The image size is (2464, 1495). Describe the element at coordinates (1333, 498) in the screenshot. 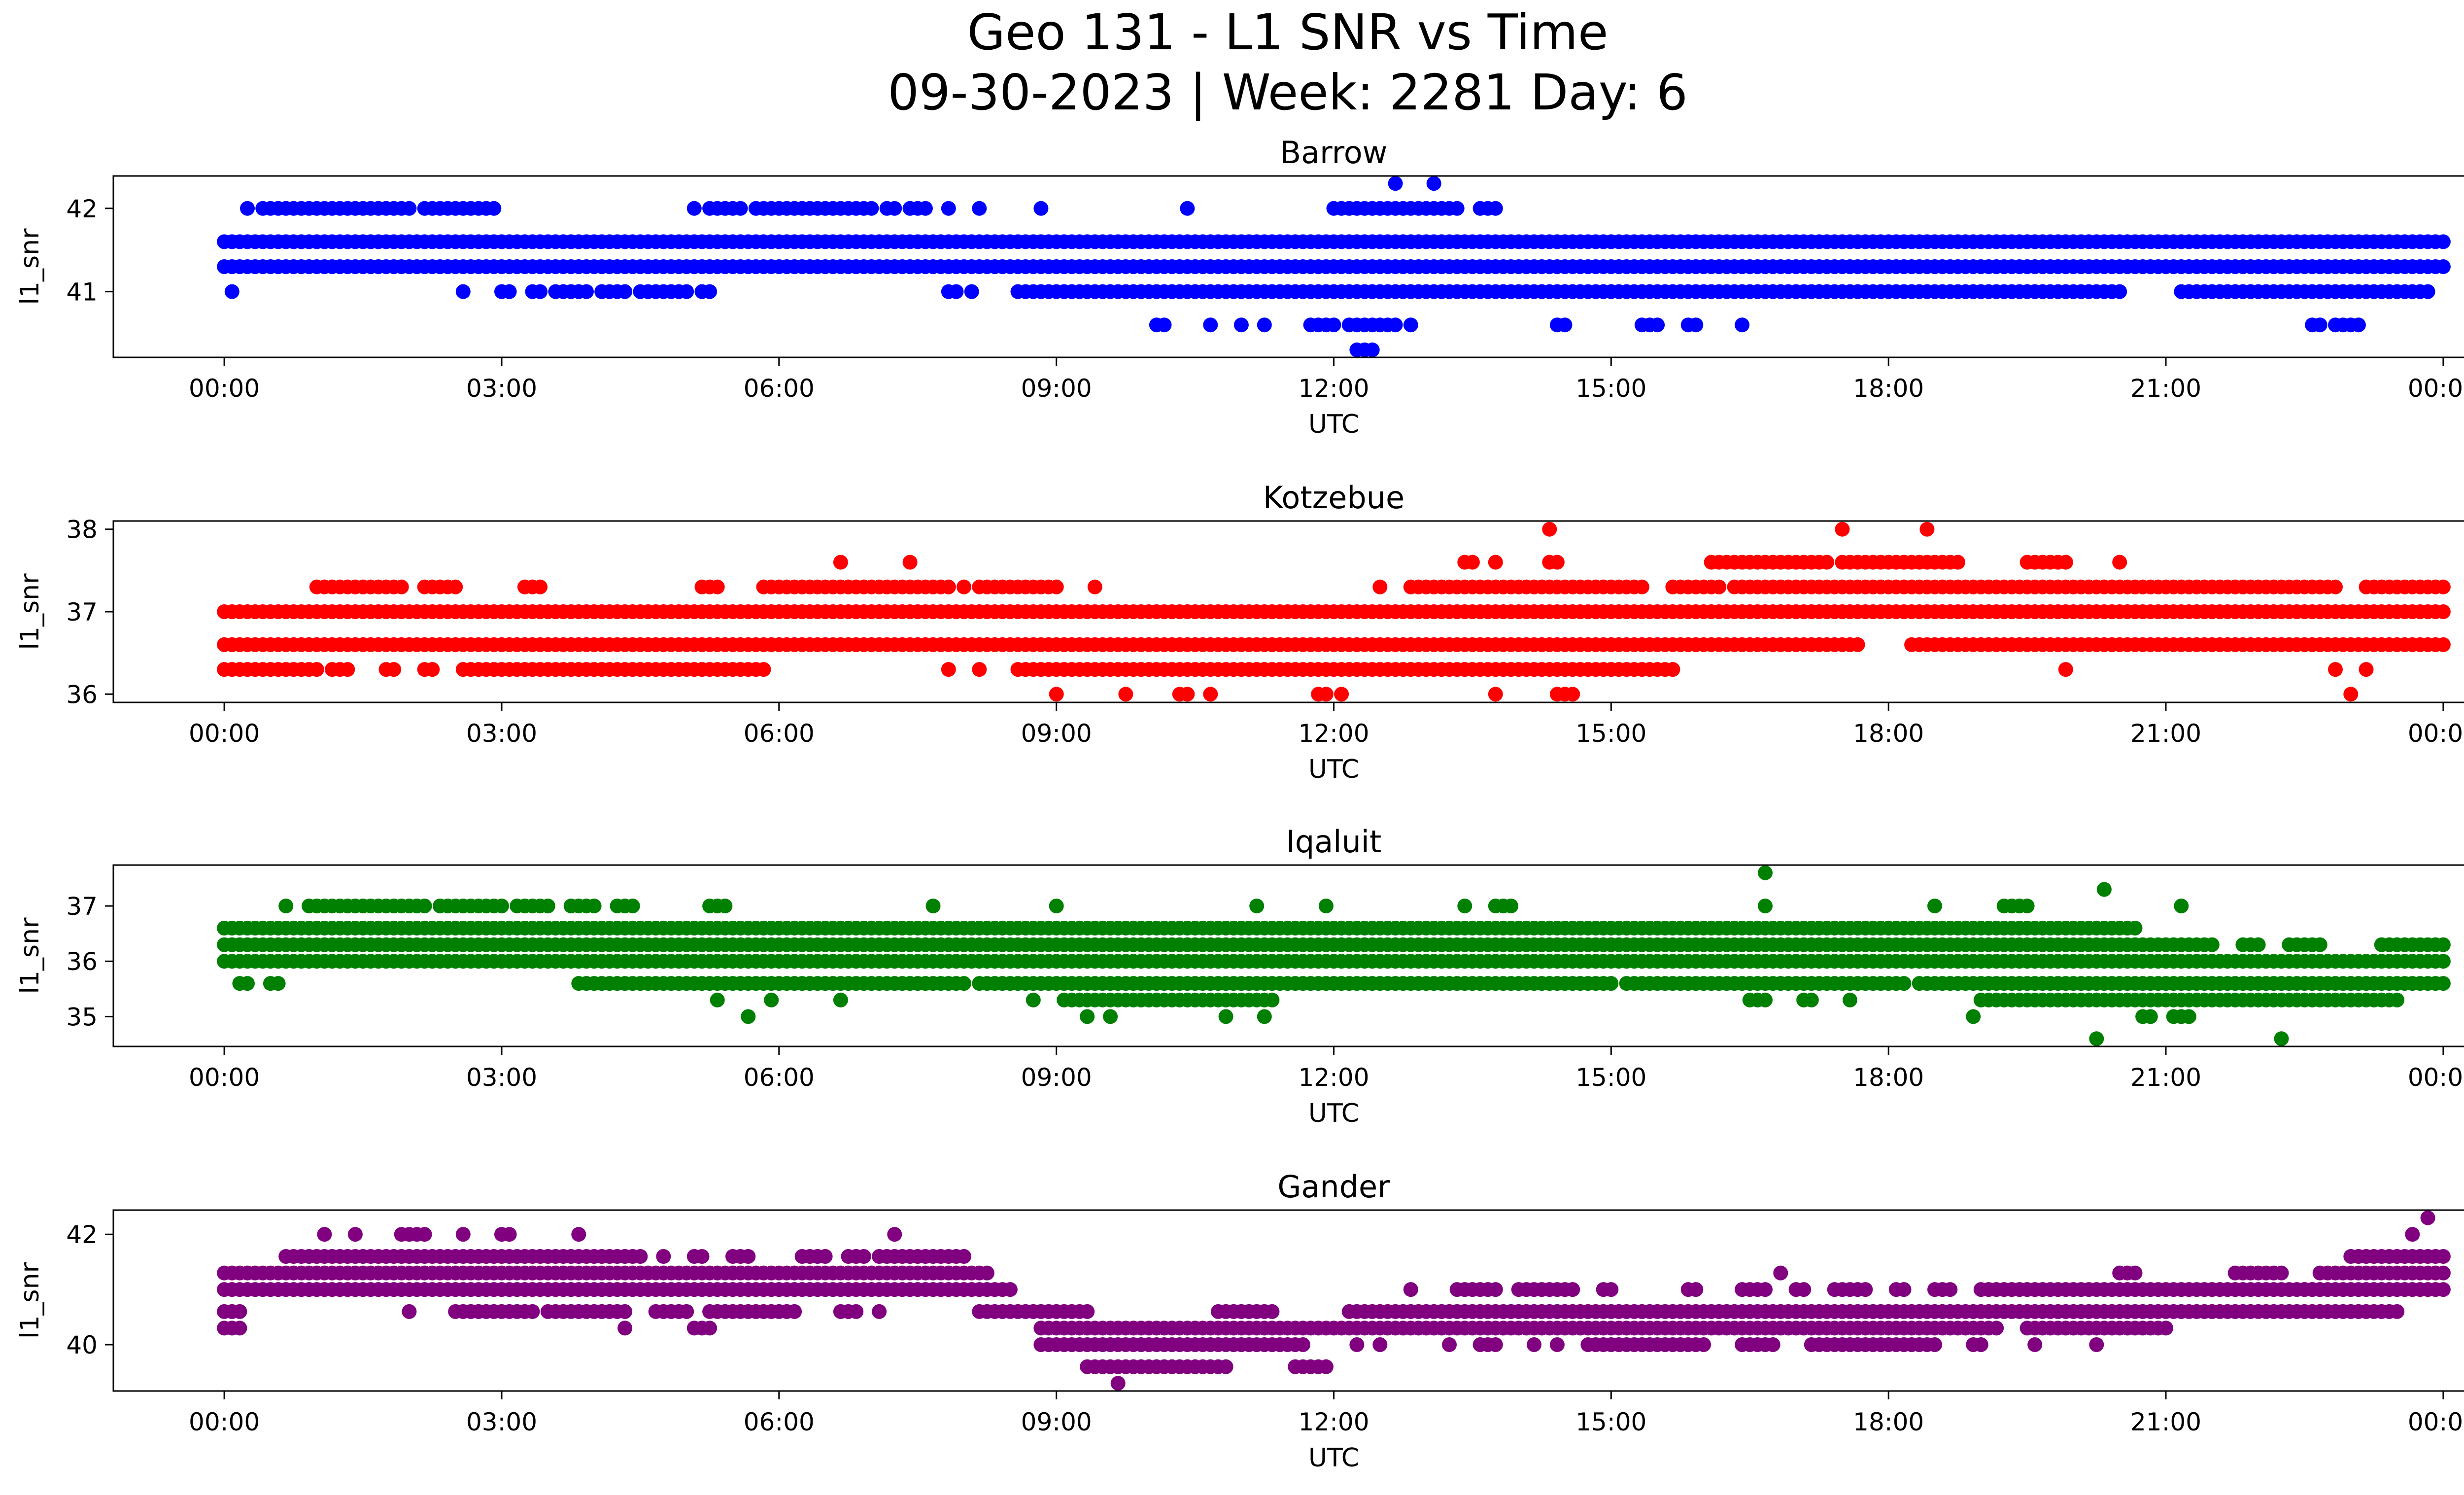

I see `subplot-title: Kotzebue` at that location.